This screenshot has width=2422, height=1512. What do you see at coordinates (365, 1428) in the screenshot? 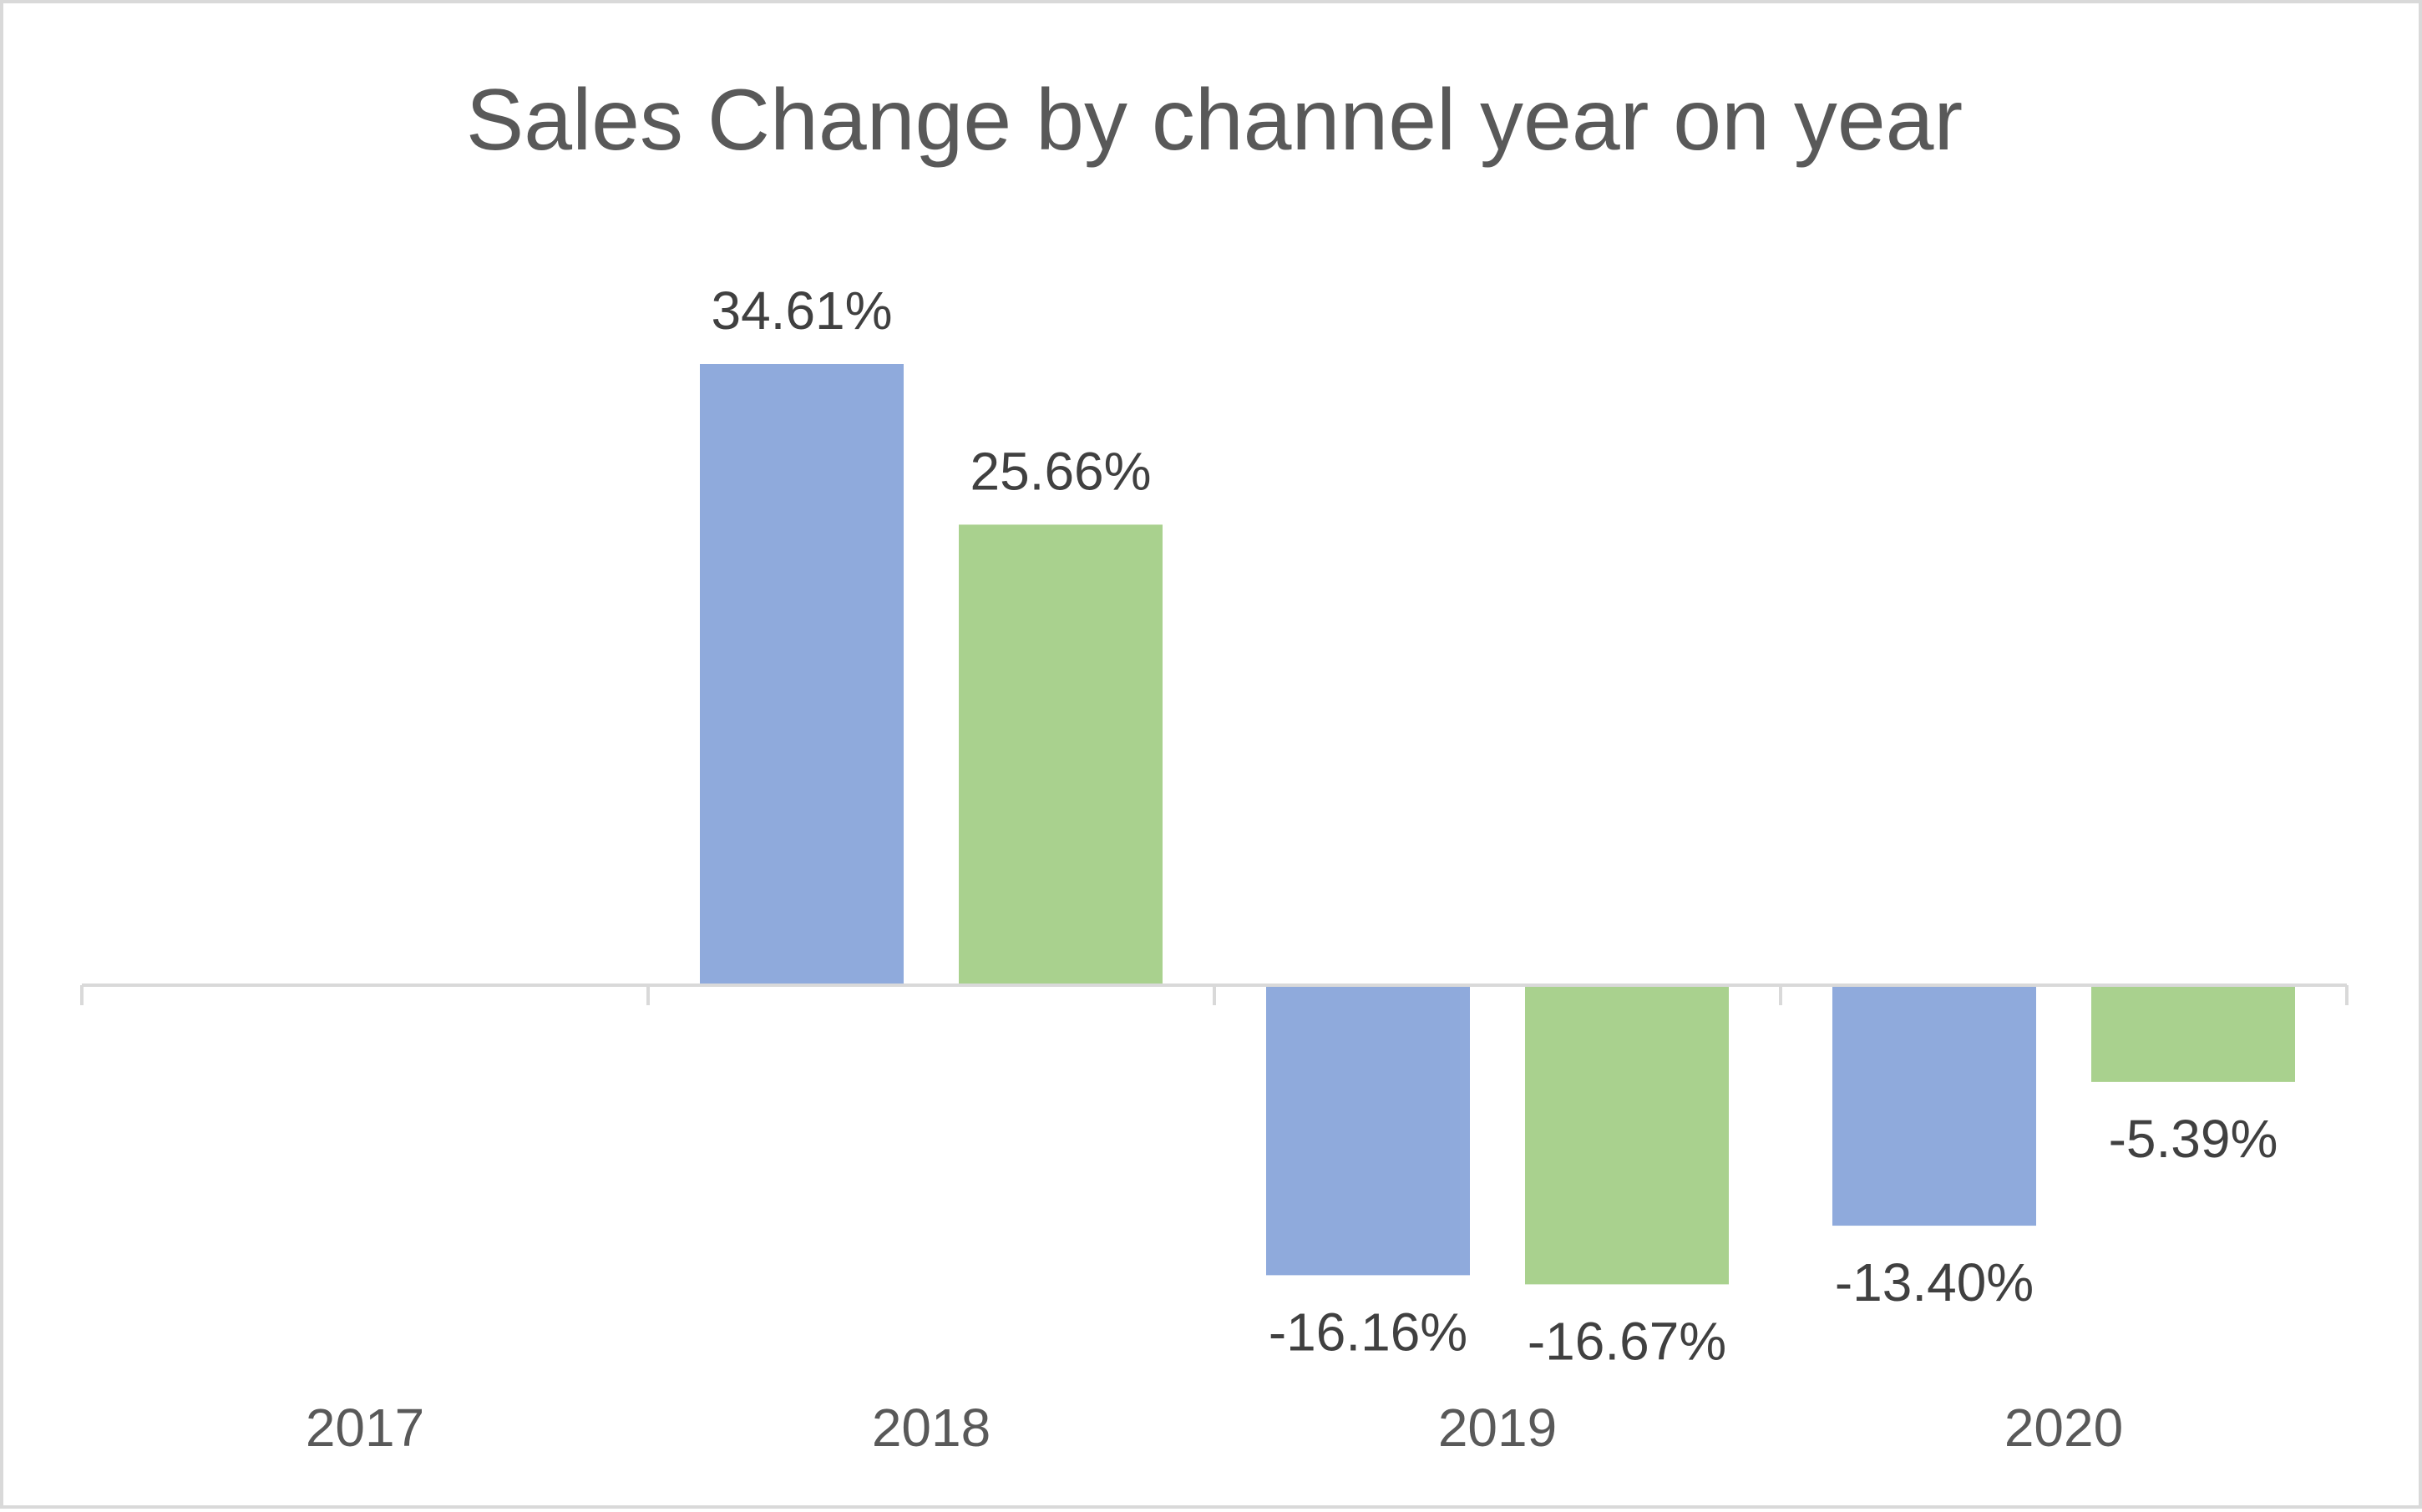
I see `x-tick-label-2017: 2017` at bounding box center [365, 1428].